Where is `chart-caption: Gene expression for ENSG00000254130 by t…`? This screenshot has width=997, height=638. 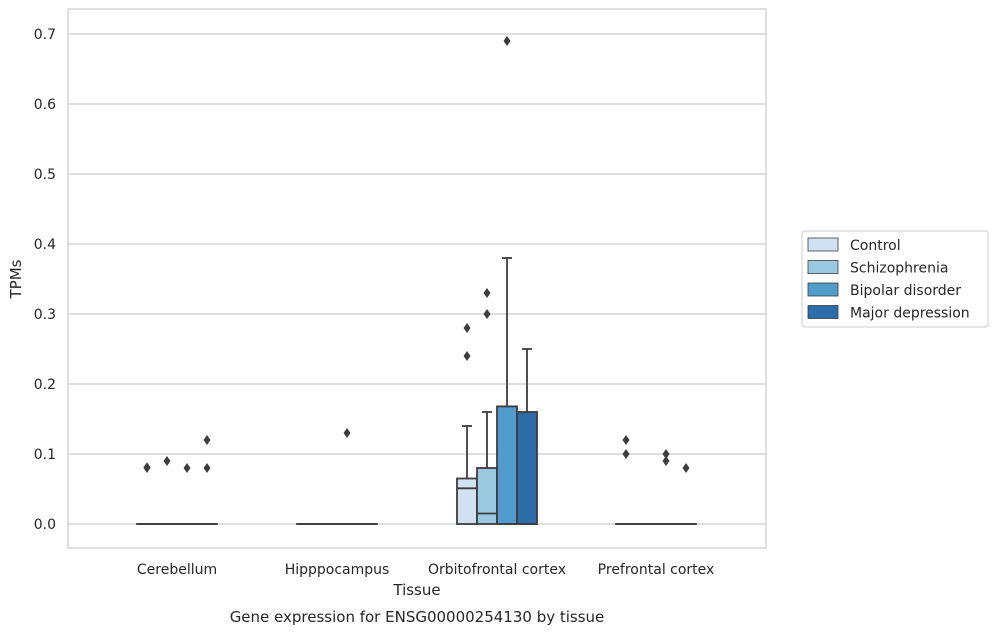 chart-caption: Gene expression for ENSG00000254130 by t… is located at coordinates (417, 617).